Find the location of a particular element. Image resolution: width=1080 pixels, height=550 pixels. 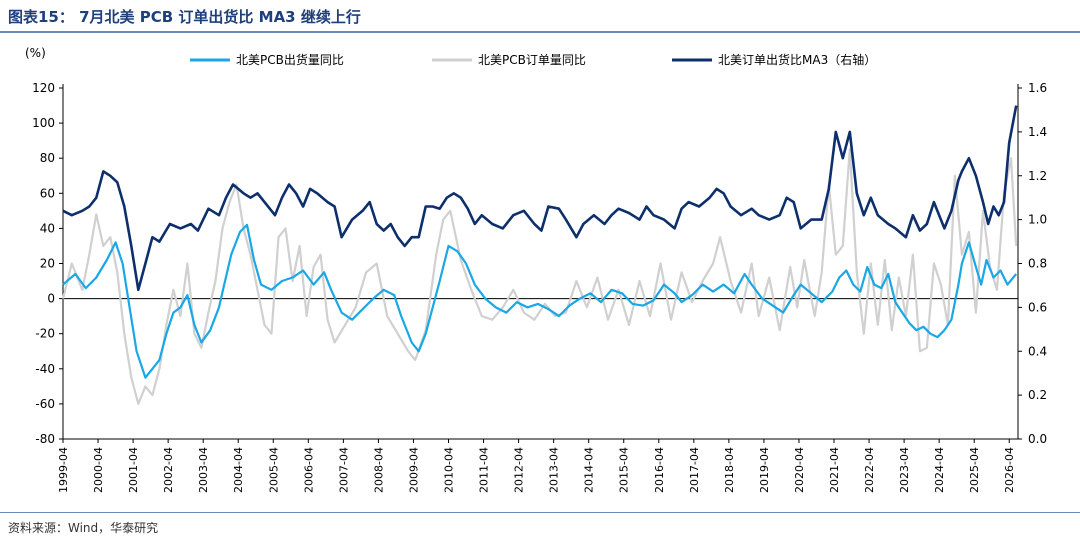

left-tick-label: 20 is located at coordinates (47, 264).